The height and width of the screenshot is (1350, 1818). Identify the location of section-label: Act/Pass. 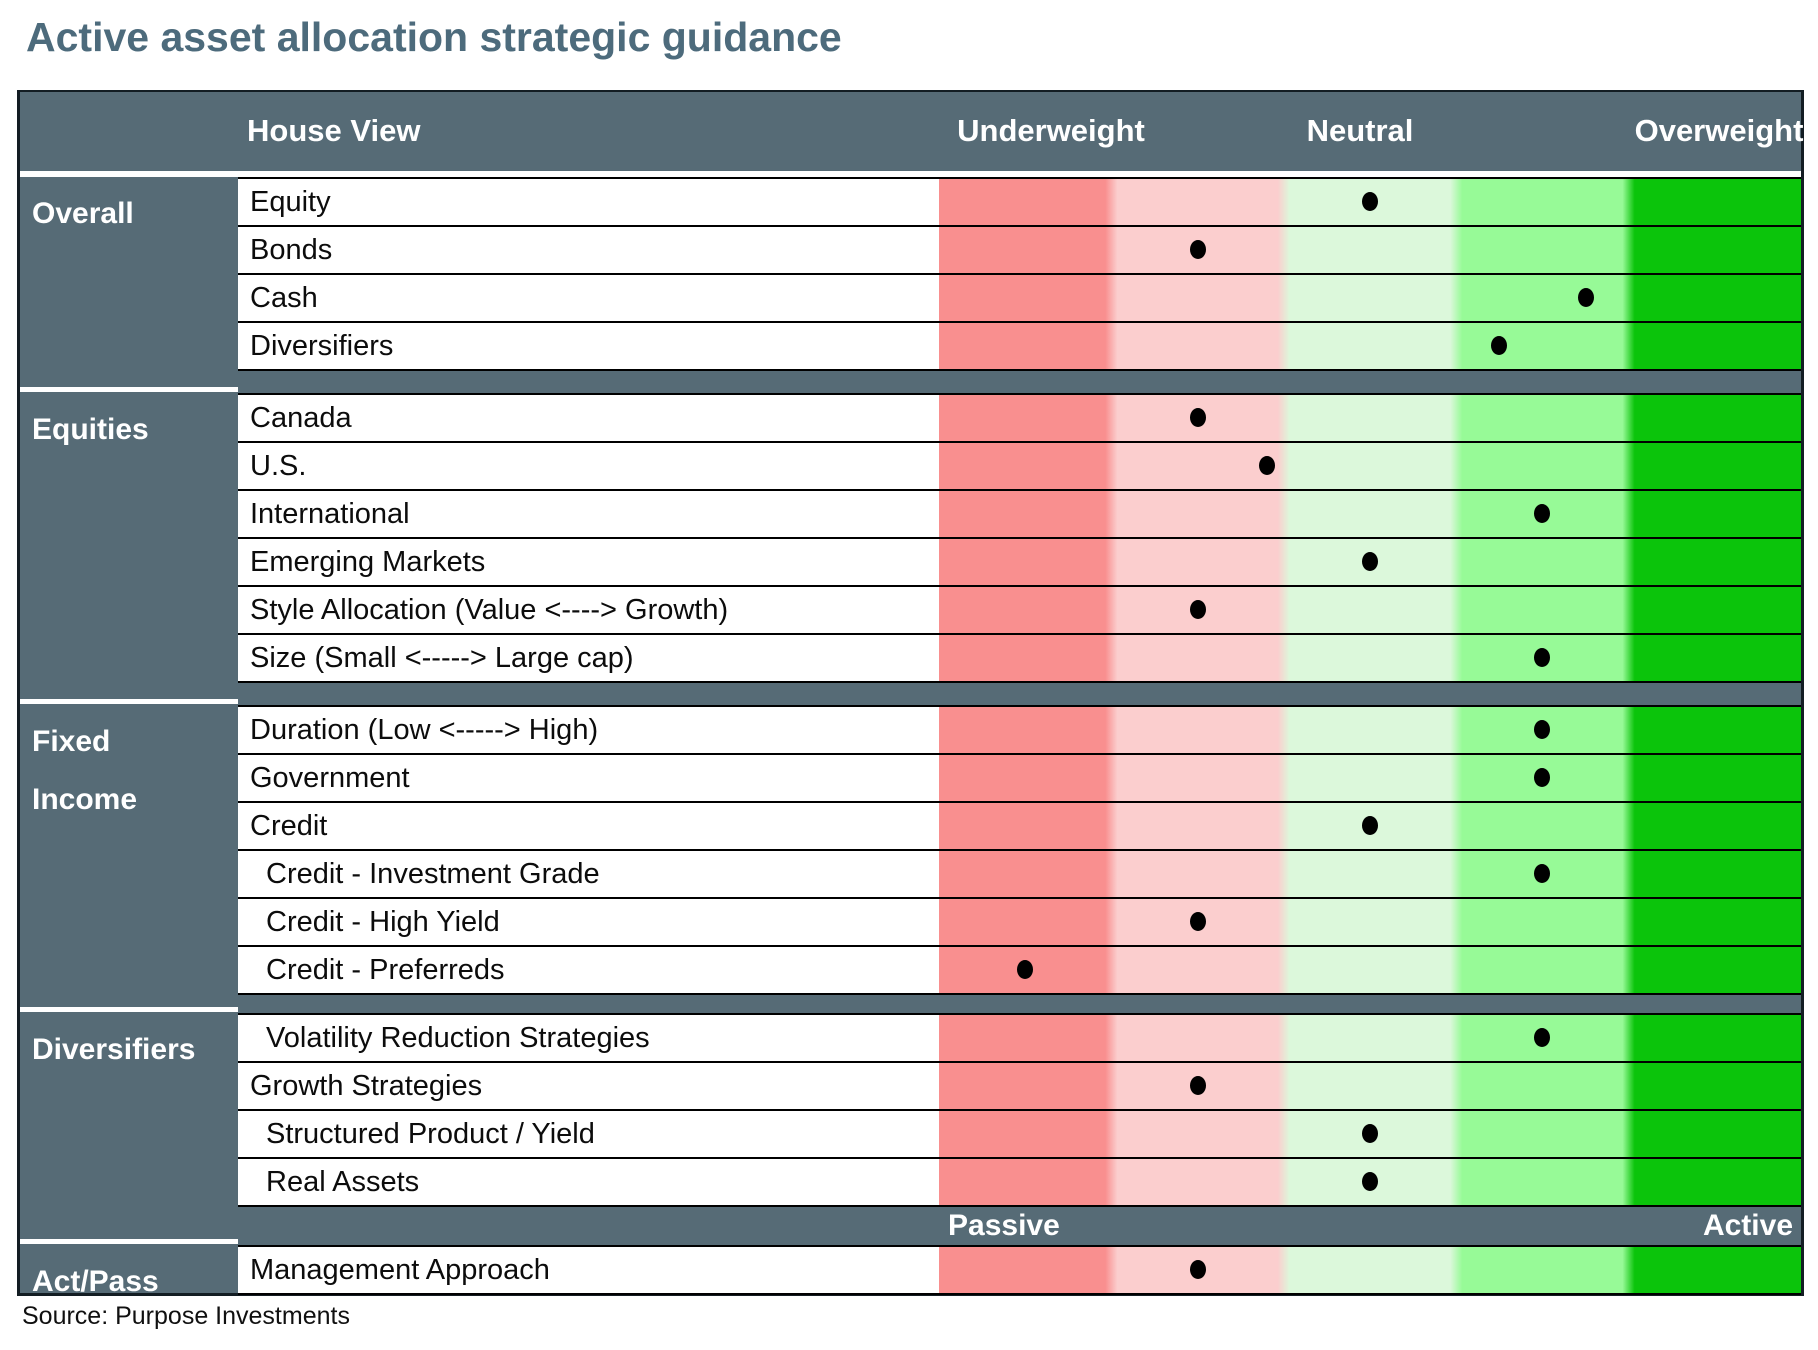
(95, 1281).